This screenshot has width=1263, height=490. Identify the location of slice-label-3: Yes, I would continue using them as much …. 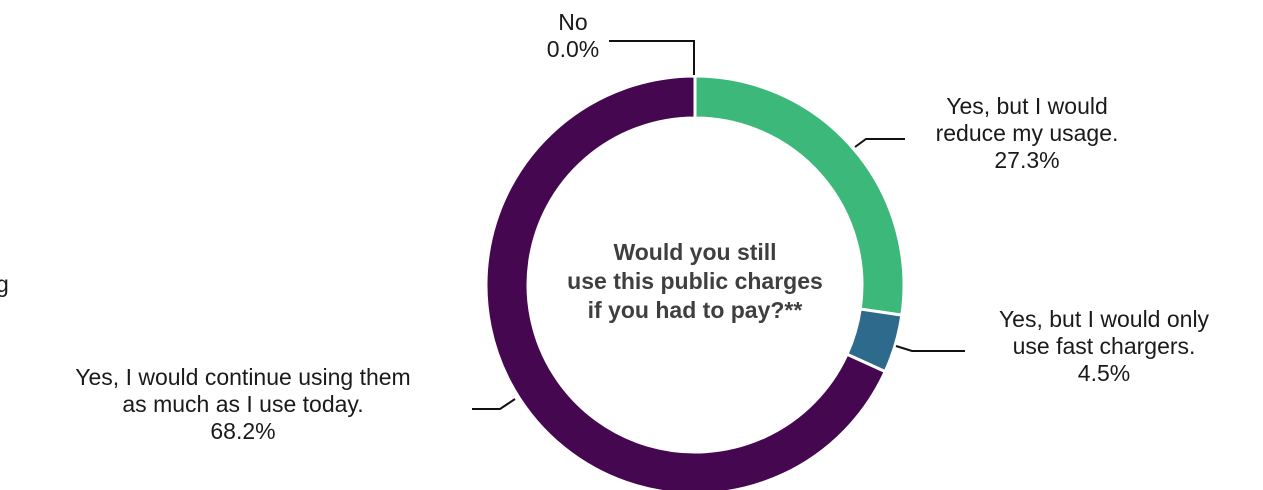
(242, 404).